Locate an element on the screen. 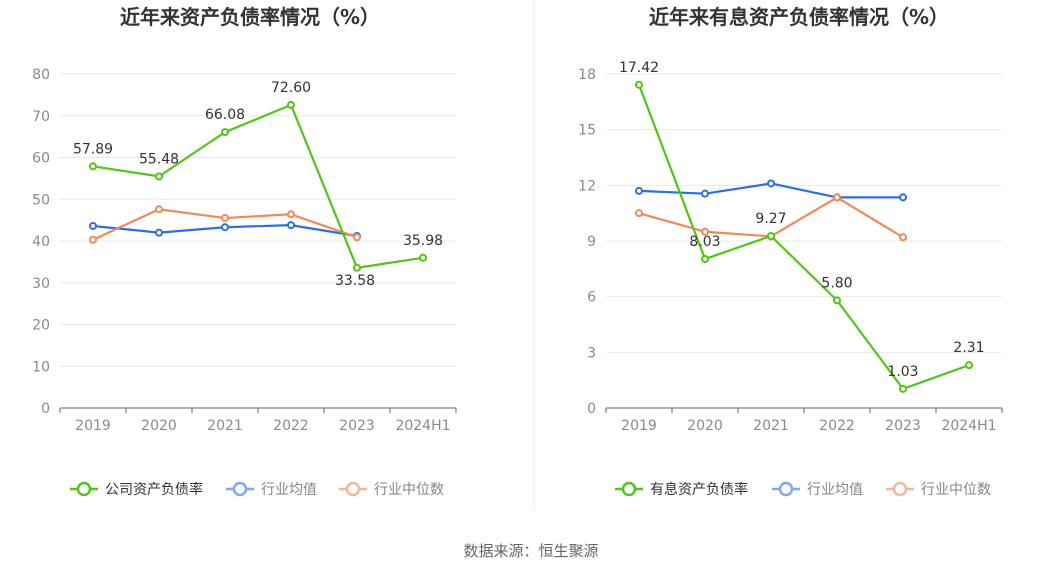 The width and height of the screenshot is (1062, 573). data-label: 8.03 is located at coordinates (704, 242).